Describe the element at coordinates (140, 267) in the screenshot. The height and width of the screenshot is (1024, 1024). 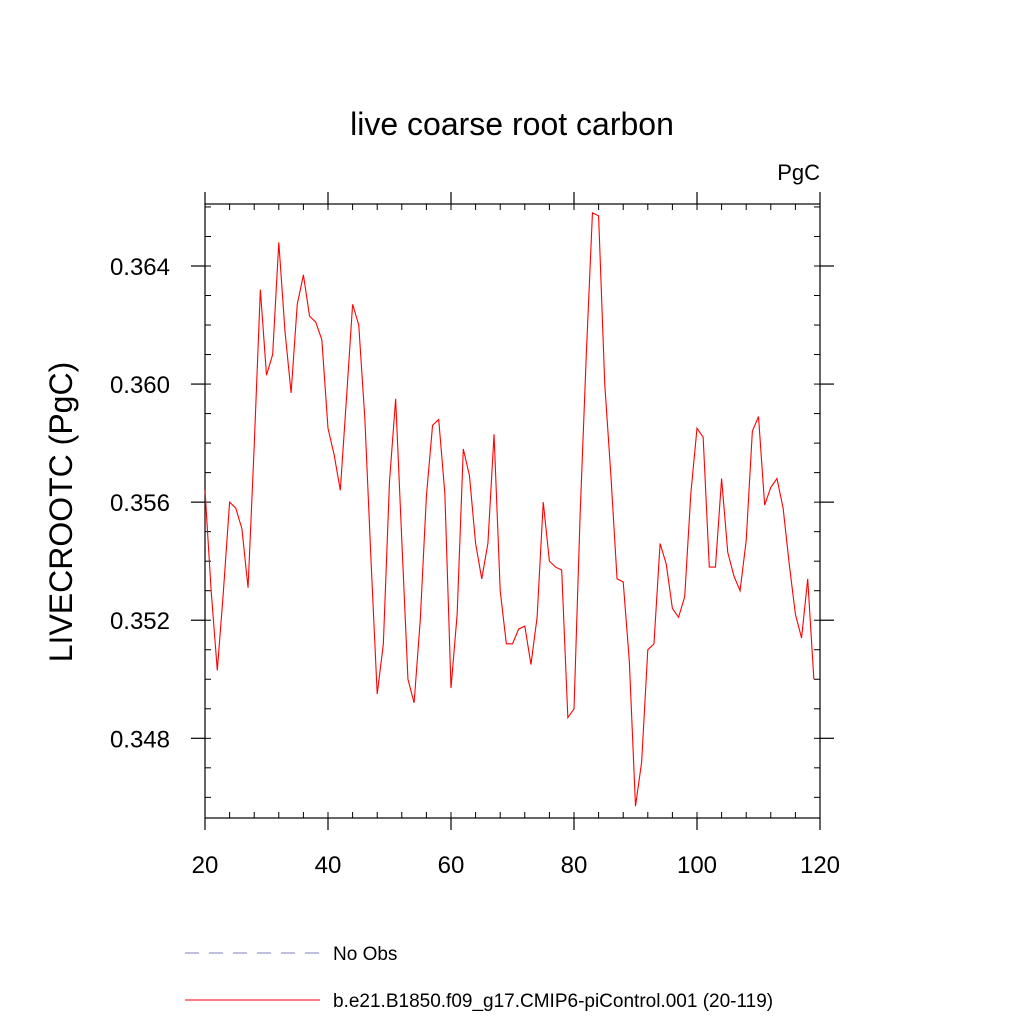
I see `y-tick-label: 0.364` at that location.